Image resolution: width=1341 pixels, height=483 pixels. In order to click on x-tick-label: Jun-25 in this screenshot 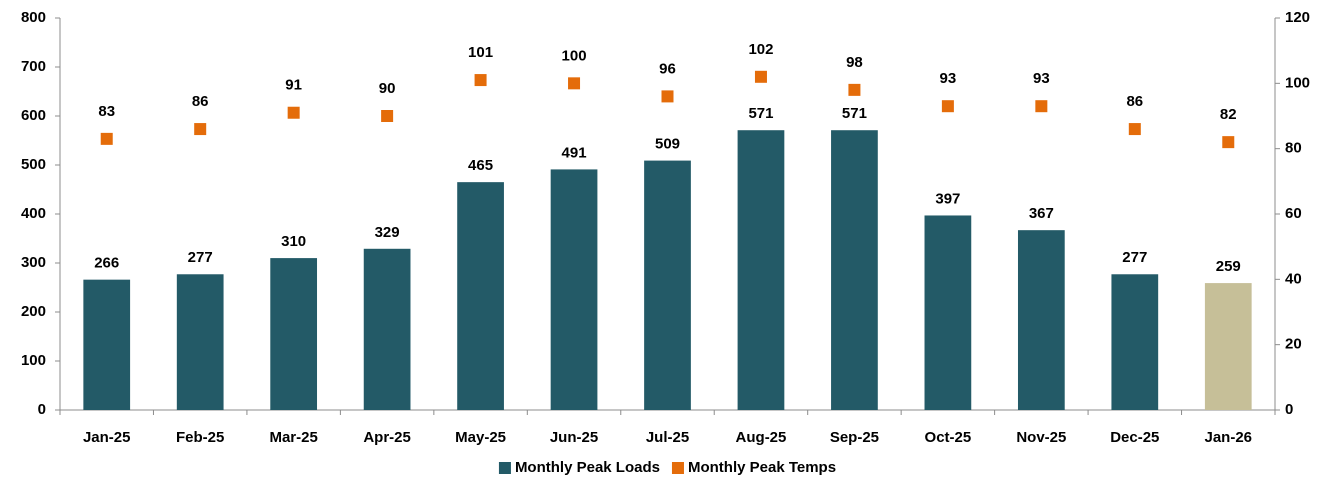, I will do `click(574, 437)`.